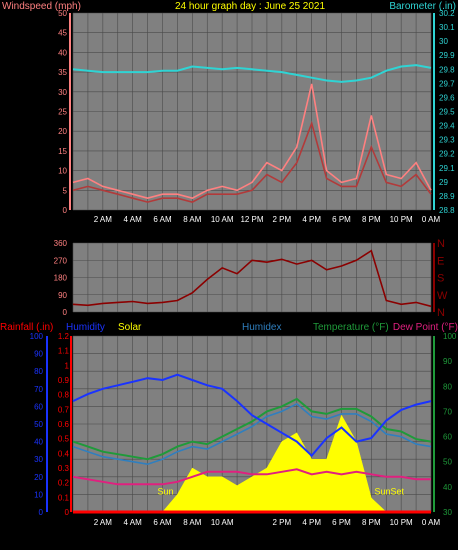 The height and width of the screenshot is (550, 458). What do you see at coordinates (222, 522) in the screenshot?
I see `climate-xtick-label: 10 AM` at bounding box center [222, 522].